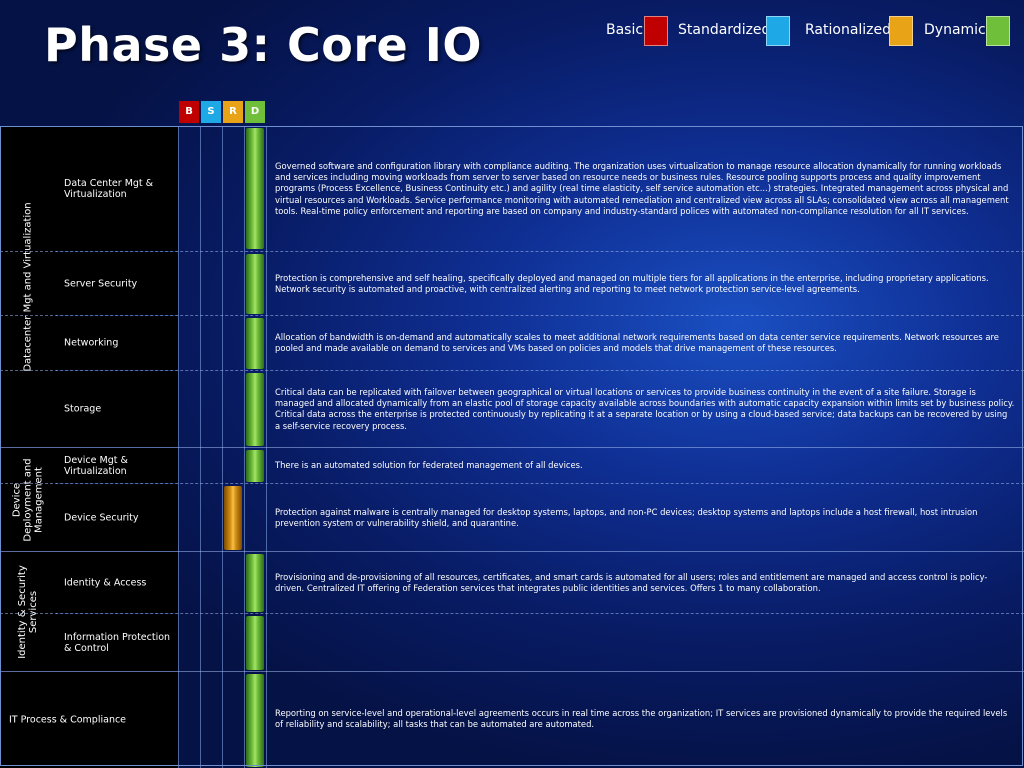  What do you see at coordinates (656, 31) in the screenshot?
I see `legend-swatch-basic` at bounding box center [656, 31].